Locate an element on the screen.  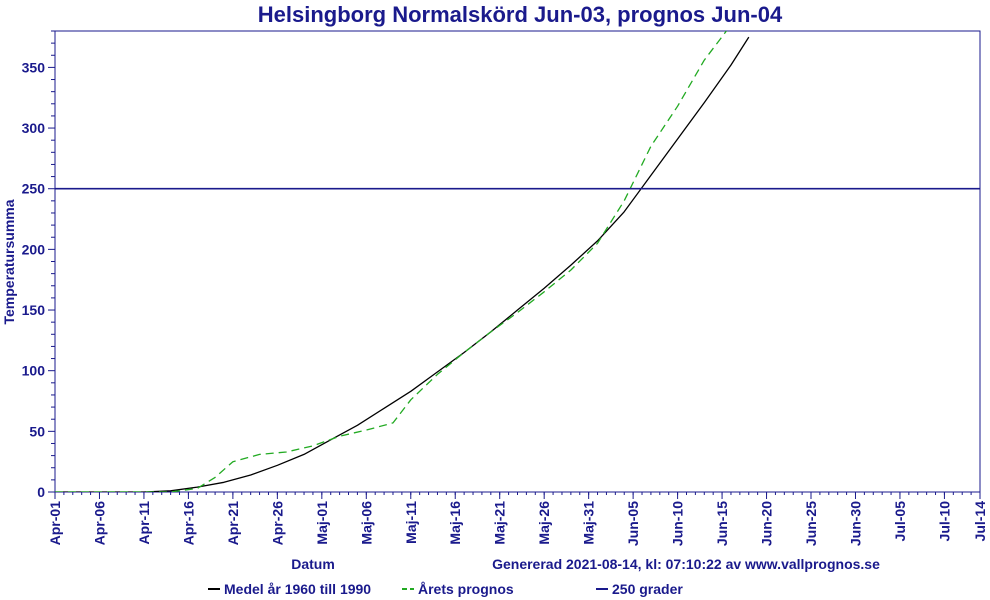
x-tick-label: Jun-05 is located at coordinates (633, 523).